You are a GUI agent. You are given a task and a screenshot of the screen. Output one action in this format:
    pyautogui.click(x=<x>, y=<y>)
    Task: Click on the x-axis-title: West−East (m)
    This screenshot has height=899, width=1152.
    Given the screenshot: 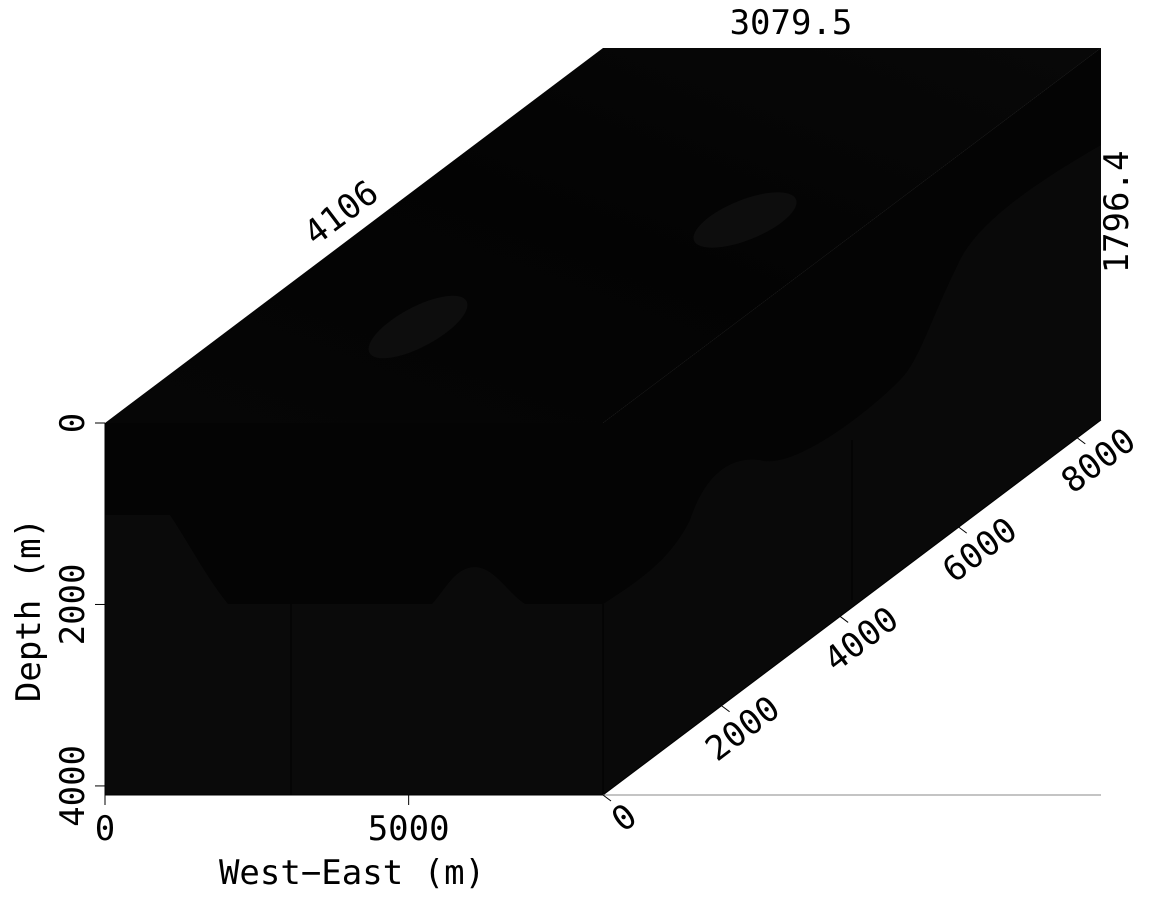 What is the action you would take?
    pyautogui.click(x=352, y=873)
    